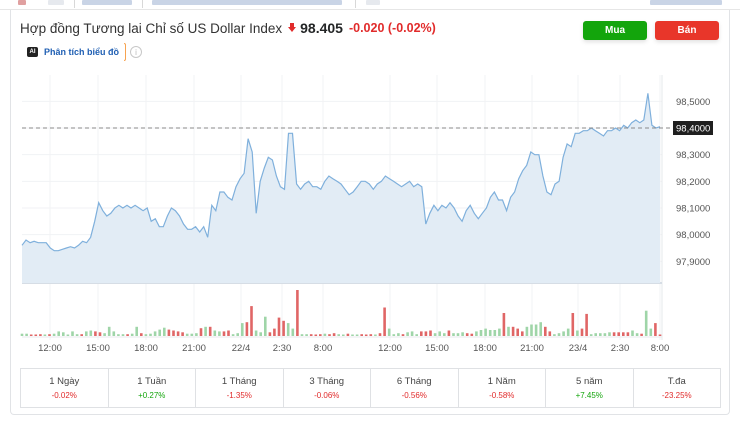 The image size is (740, 423). What do you see at coordinates (578, 348) in the screenshot?
I see `svg-text: 23/4` at bounding box center [578, 348].